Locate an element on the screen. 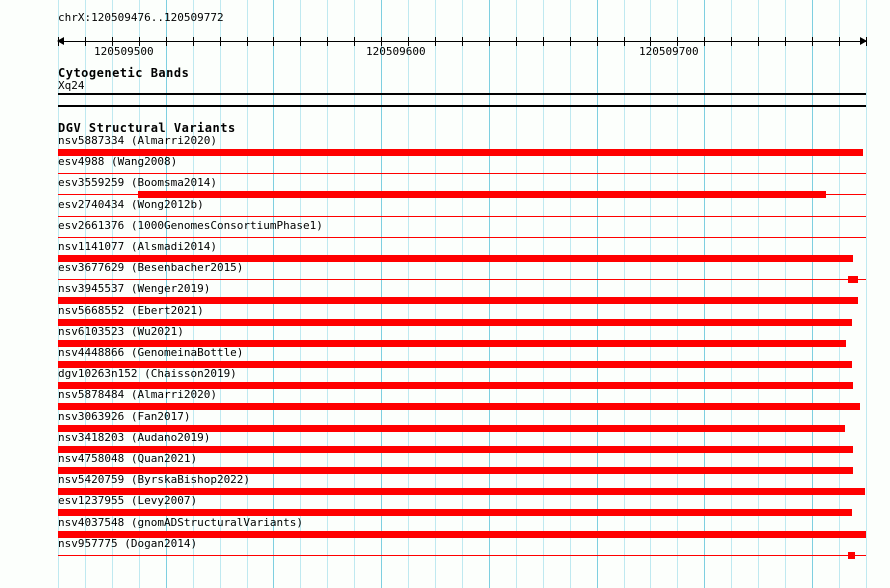 The image size is (890, 588). variant-track-row: esv3559259 (Boomsma2014) is located at coordinates (445, 187).